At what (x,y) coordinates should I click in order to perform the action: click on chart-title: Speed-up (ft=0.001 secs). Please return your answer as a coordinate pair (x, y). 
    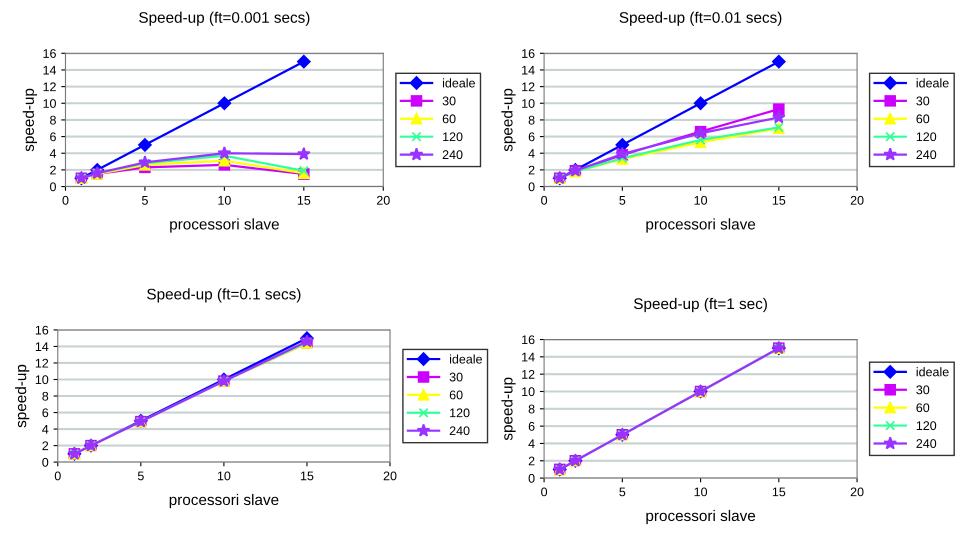
    Looking at the image, I should click on (224, 19).